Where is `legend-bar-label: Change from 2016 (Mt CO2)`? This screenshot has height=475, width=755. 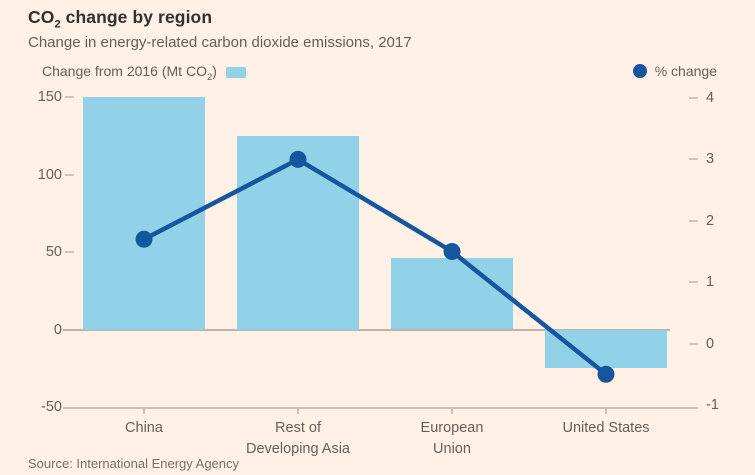 legend-bar-label: Change from 2016 (Mt CO2) is located at coordinates (129, 73).